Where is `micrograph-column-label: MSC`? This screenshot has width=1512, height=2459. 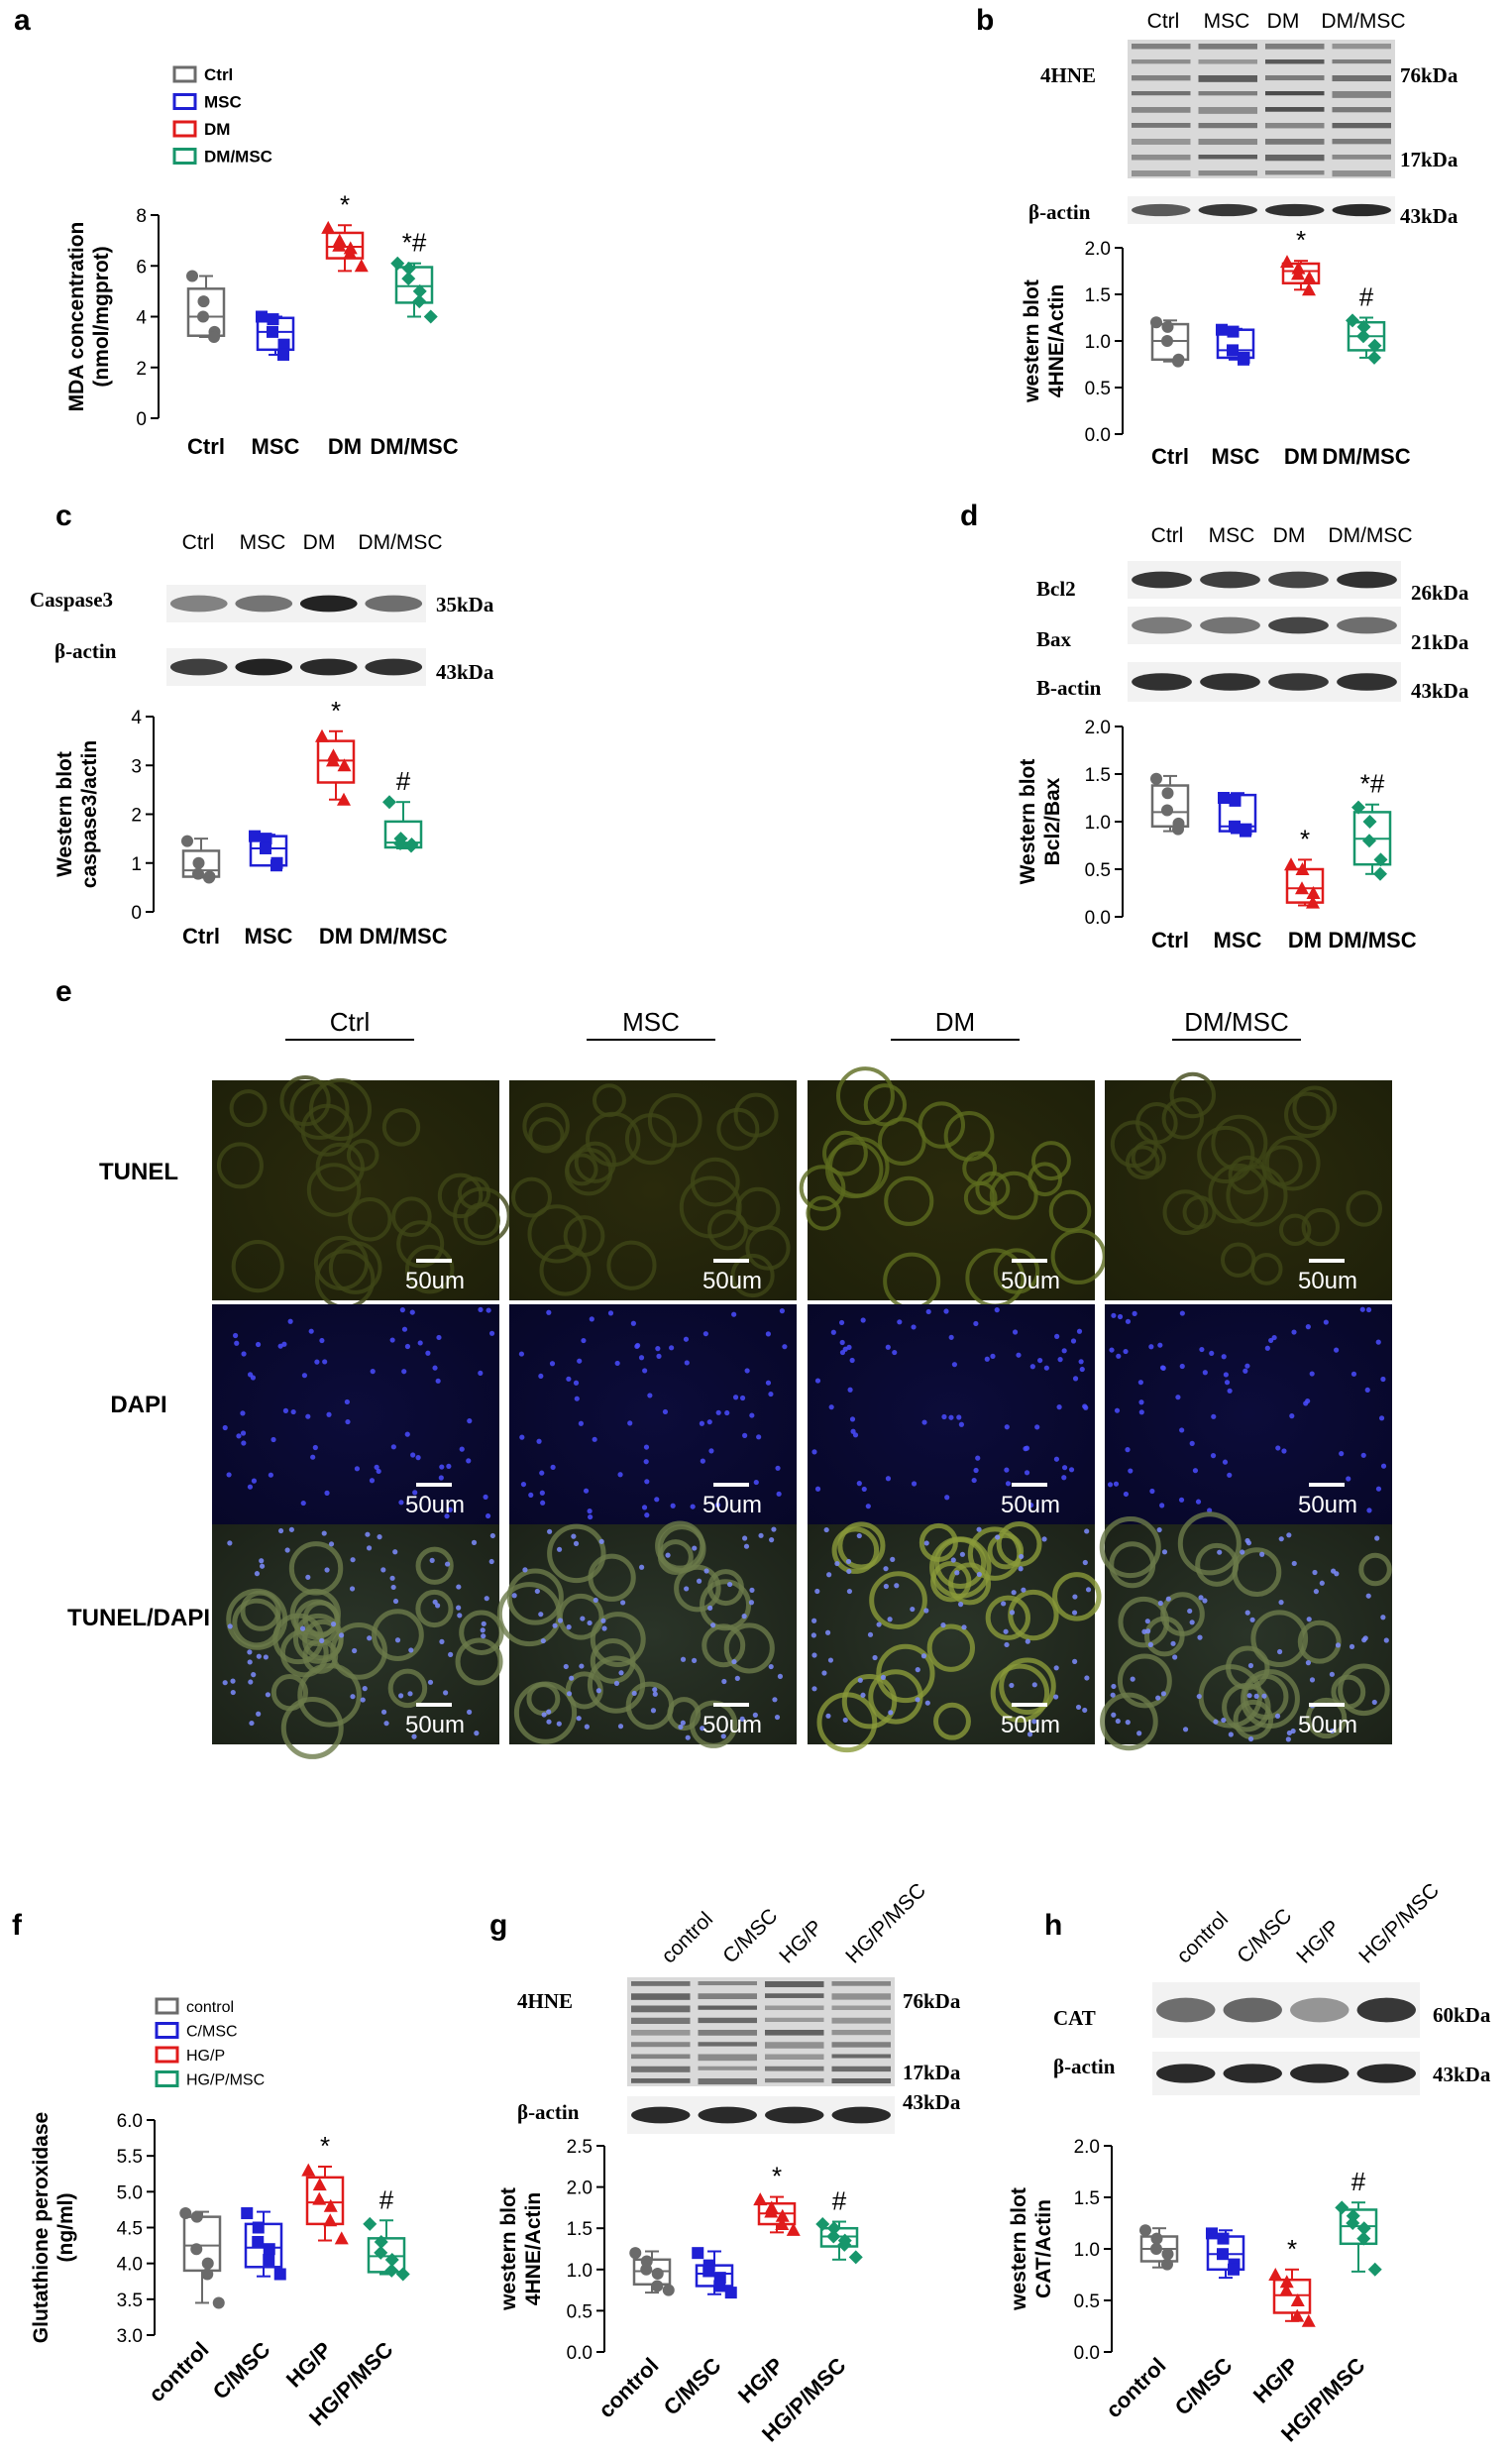 micrograph-column-label: MSC is located at coordinates (651, 1022).